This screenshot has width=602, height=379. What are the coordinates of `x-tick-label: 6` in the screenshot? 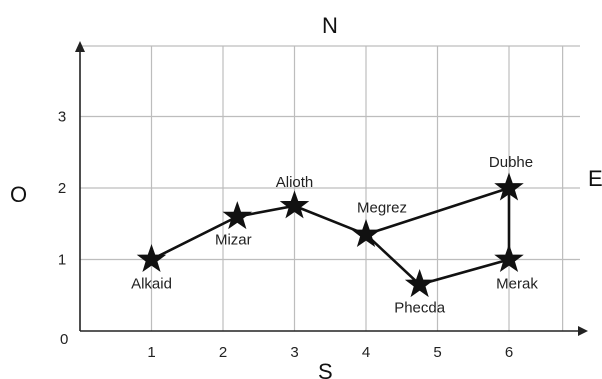 It's located at (509, 352).